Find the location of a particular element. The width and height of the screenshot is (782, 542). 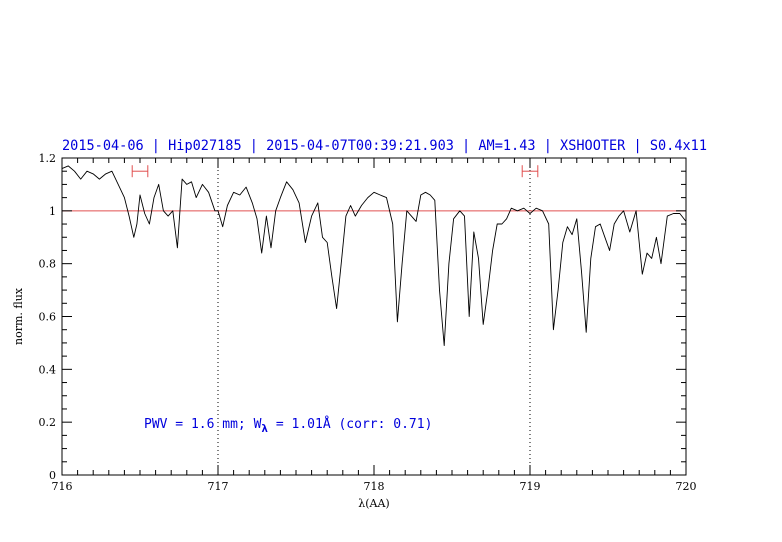

y-tick-label: 0.6 is located at coordinates (48, 317).